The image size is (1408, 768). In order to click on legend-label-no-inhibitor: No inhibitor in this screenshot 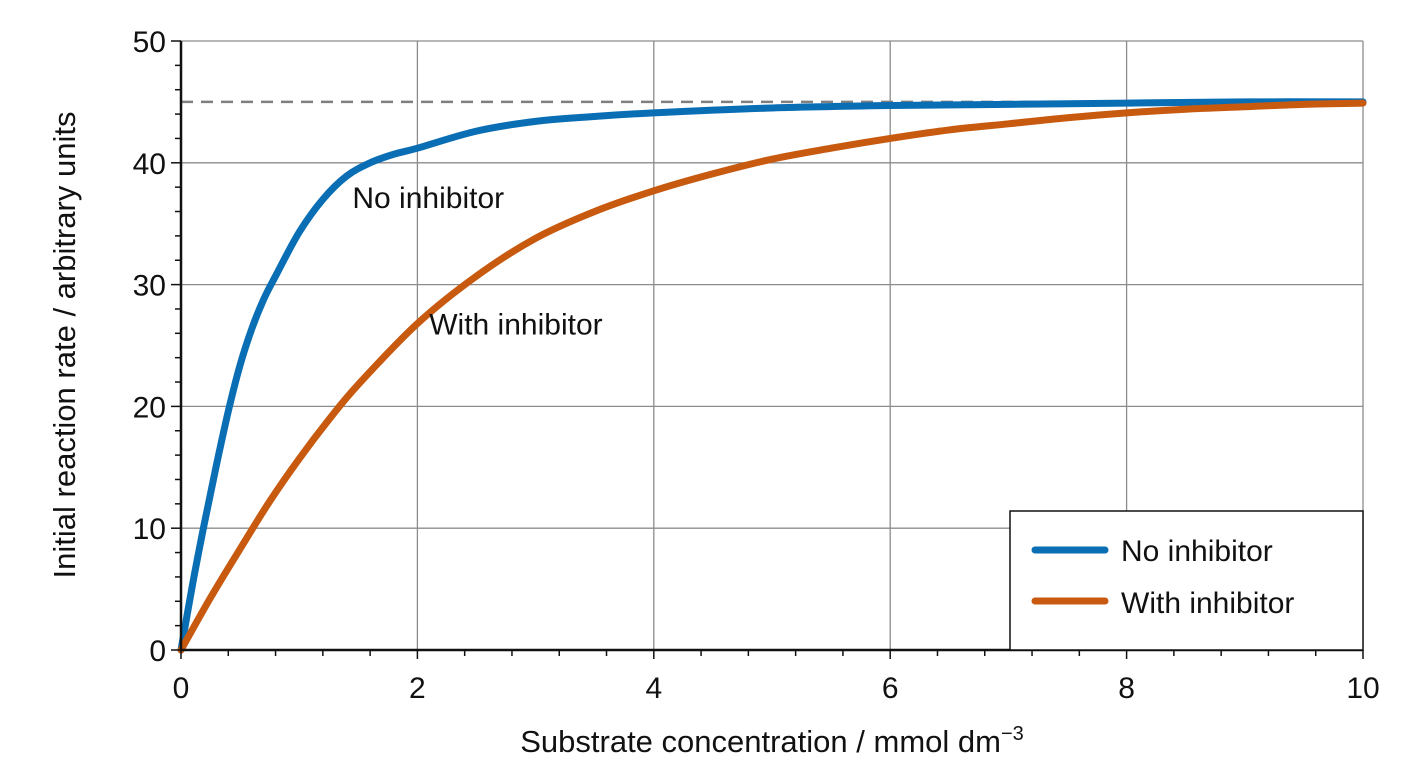, I will do `click(1197, 551)`.